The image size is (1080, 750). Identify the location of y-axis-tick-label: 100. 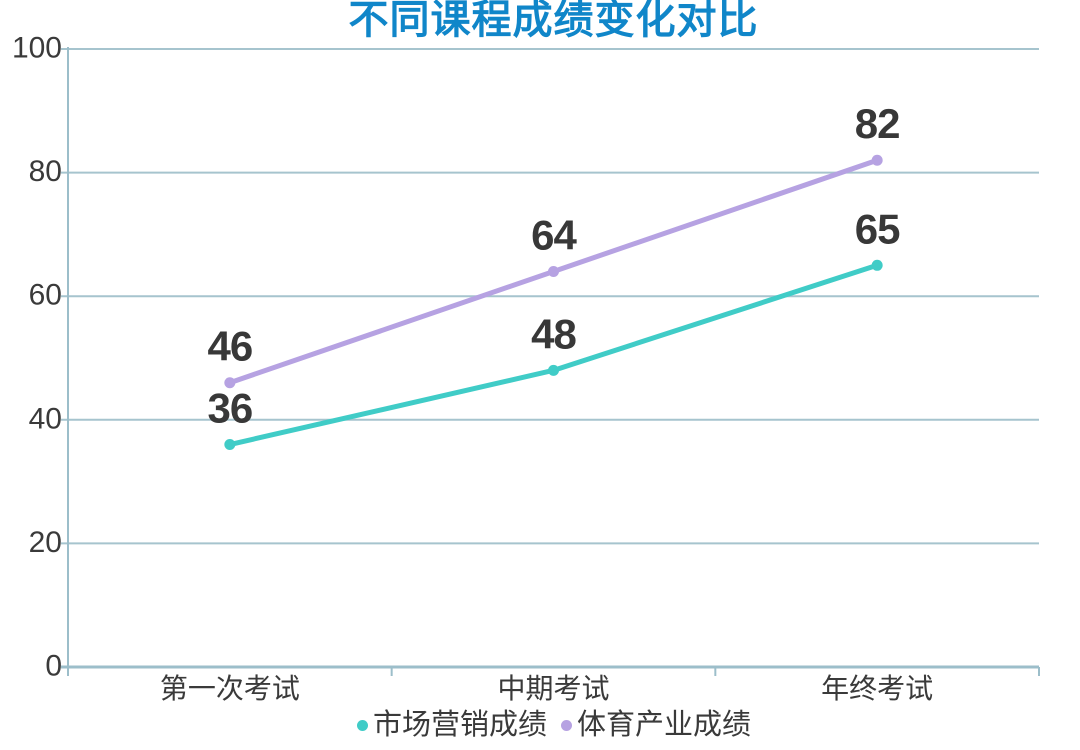
(37, 48).